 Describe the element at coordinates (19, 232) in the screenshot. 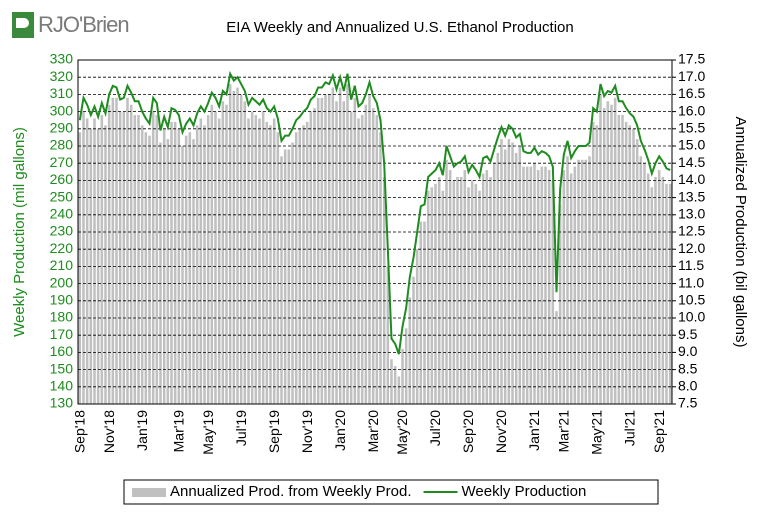

I see `y-axis-title: Weekly Production (mil gallons)` at that location.